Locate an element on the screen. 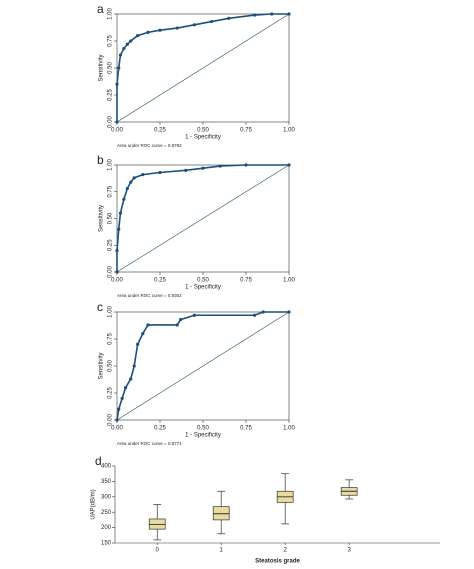  y-tick-label: 300 is located at coordinates (106, 497).